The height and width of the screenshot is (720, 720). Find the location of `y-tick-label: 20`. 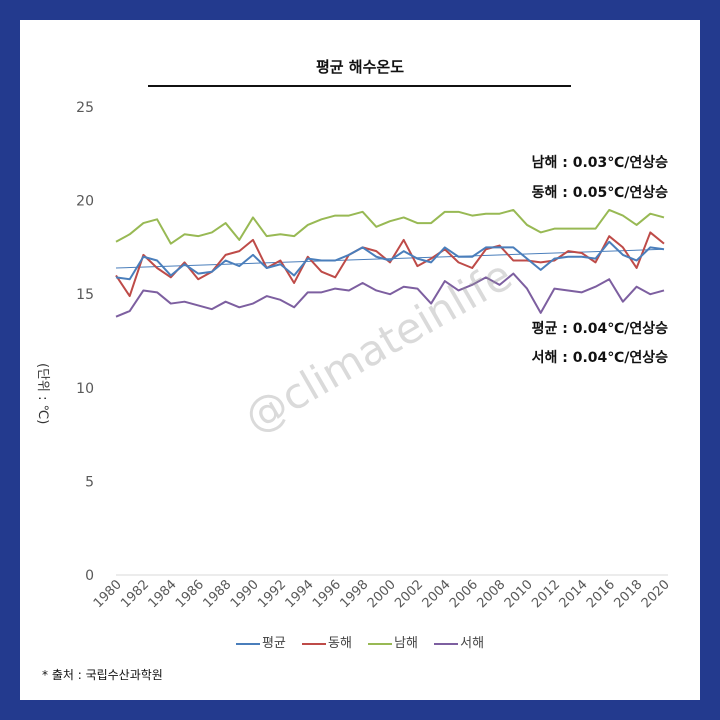

y-tick-label: 20 is located at coordinates (85, 202).